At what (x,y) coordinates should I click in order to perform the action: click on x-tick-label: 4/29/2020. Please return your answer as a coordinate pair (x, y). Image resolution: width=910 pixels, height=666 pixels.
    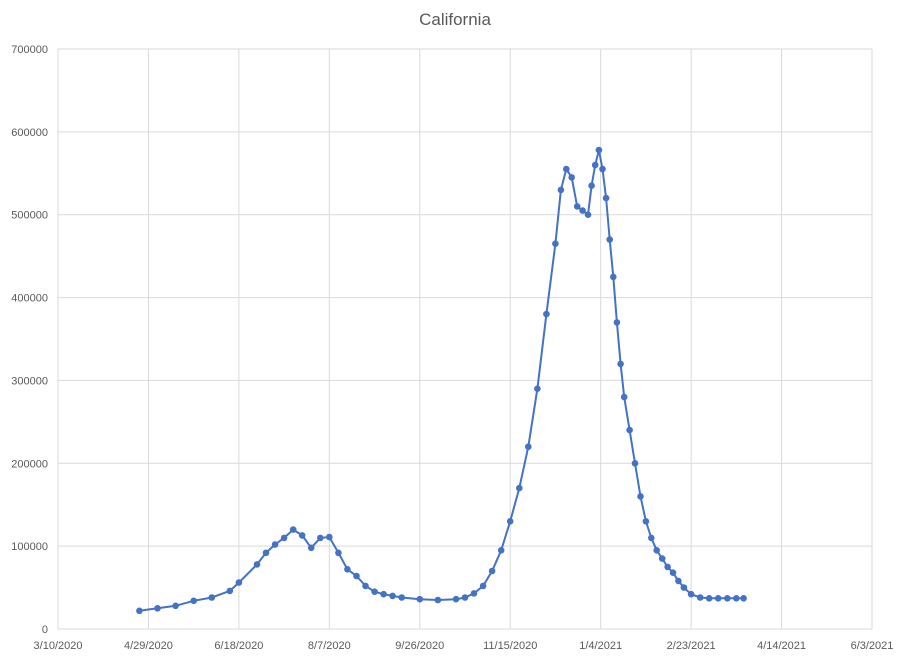
    Looking at the image, I should click on (148, 646).